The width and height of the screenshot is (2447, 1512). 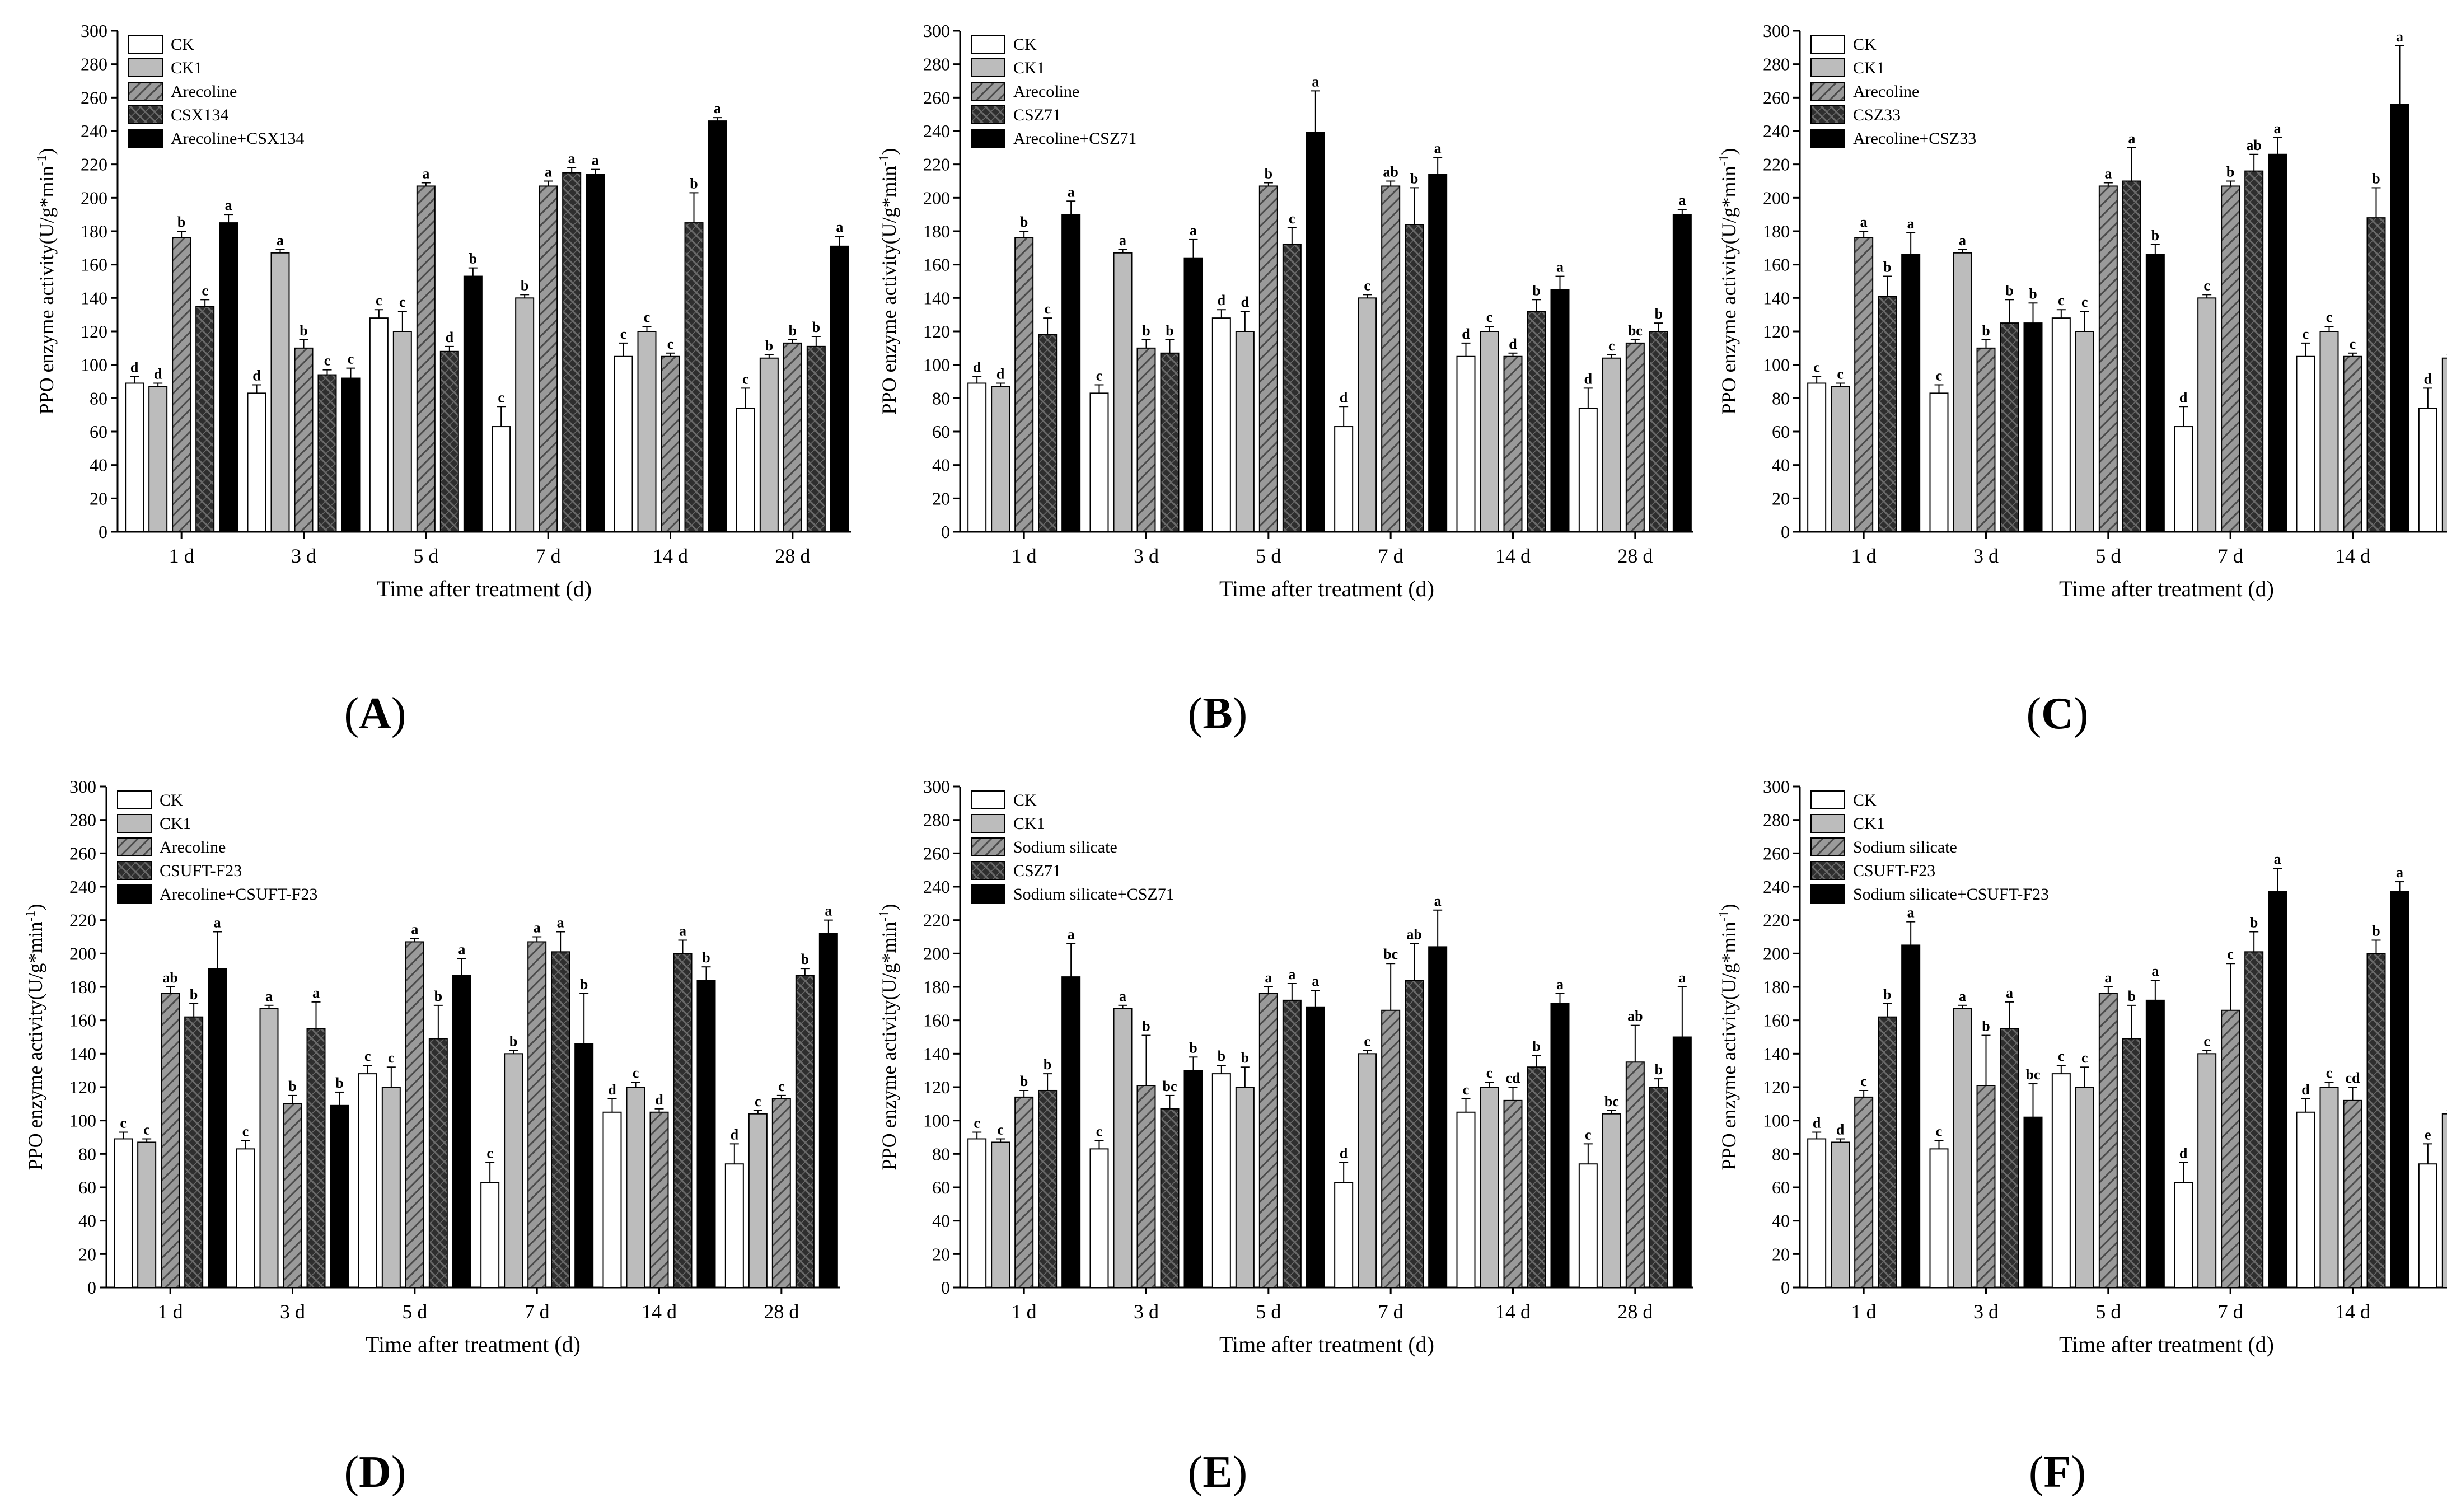 I want to click on bar-CK1-3 d, so click(x=1962, y=392).